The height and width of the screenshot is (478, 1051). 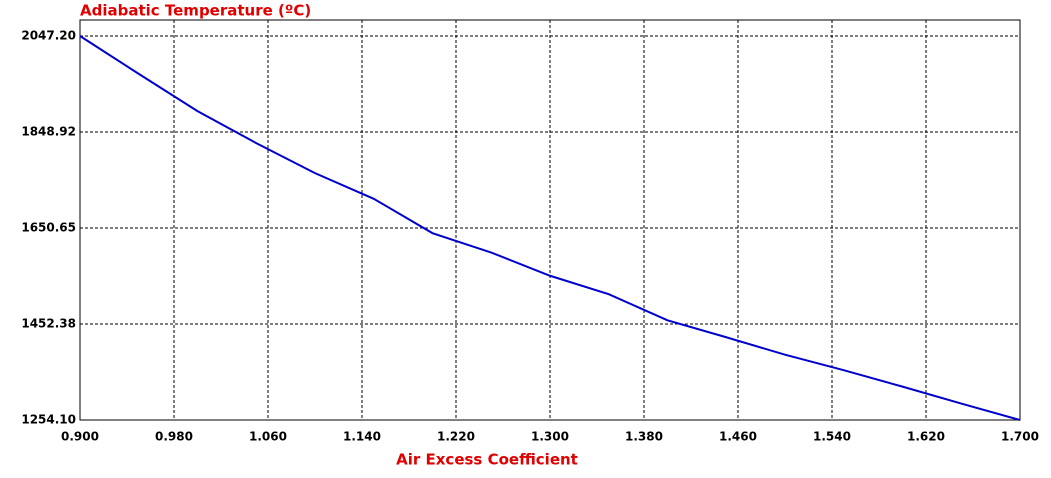 I want to click on y-tick-label: 1254.10, so click(x=48, y=420).